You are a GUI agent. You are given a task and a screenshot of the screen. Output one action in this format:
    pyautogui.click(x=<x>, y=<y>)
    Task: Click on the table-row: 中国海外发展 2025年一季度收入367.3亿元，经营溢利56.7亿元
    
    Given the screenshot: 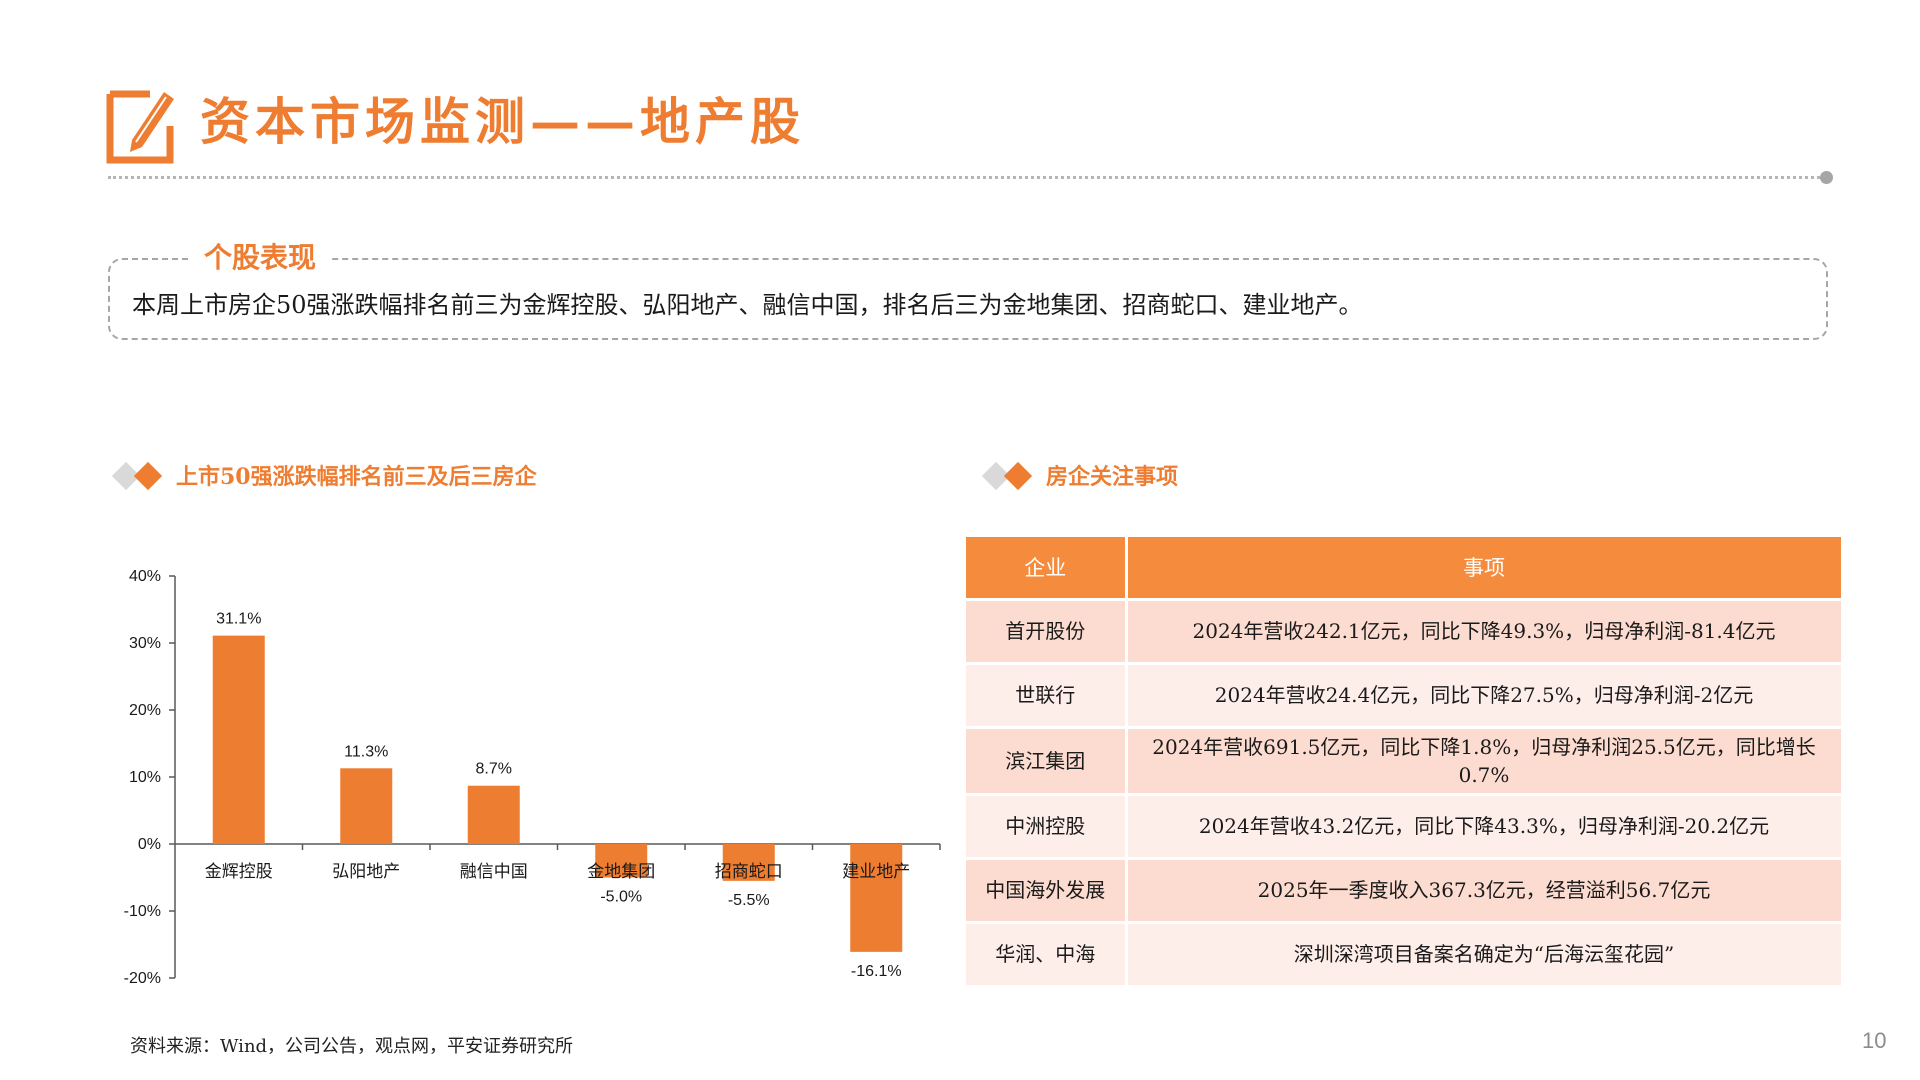 What is the action you would take?
    pyautogui.click(x=1405, y=891)
    